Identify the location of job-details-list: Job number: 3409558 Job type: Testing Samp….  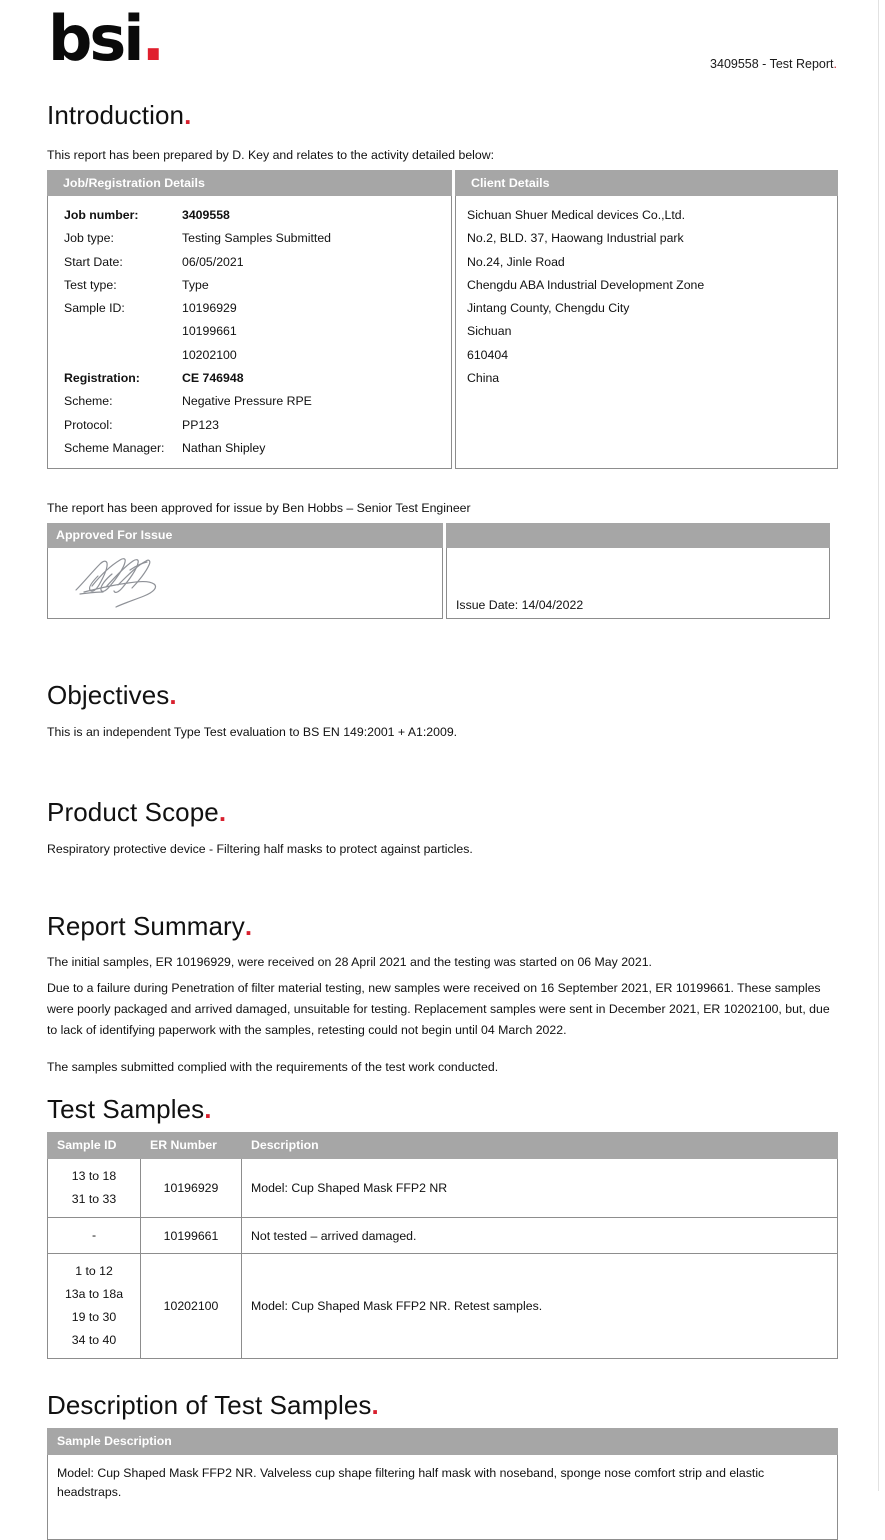
(253, 332).